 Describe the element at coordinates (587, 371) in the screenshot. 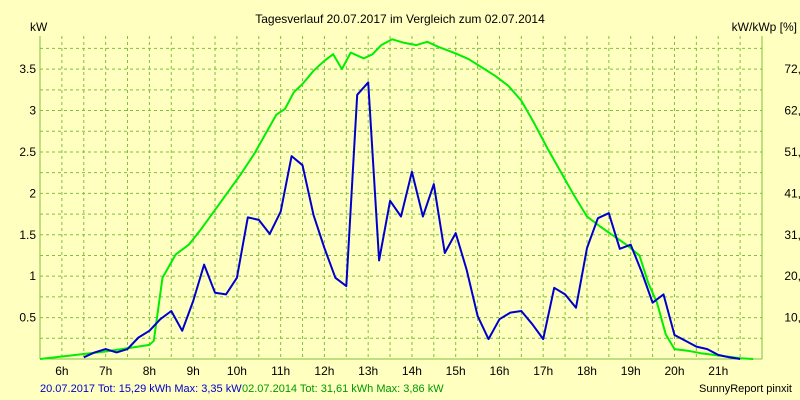

I see `x-tick-label: 18h` at that location.